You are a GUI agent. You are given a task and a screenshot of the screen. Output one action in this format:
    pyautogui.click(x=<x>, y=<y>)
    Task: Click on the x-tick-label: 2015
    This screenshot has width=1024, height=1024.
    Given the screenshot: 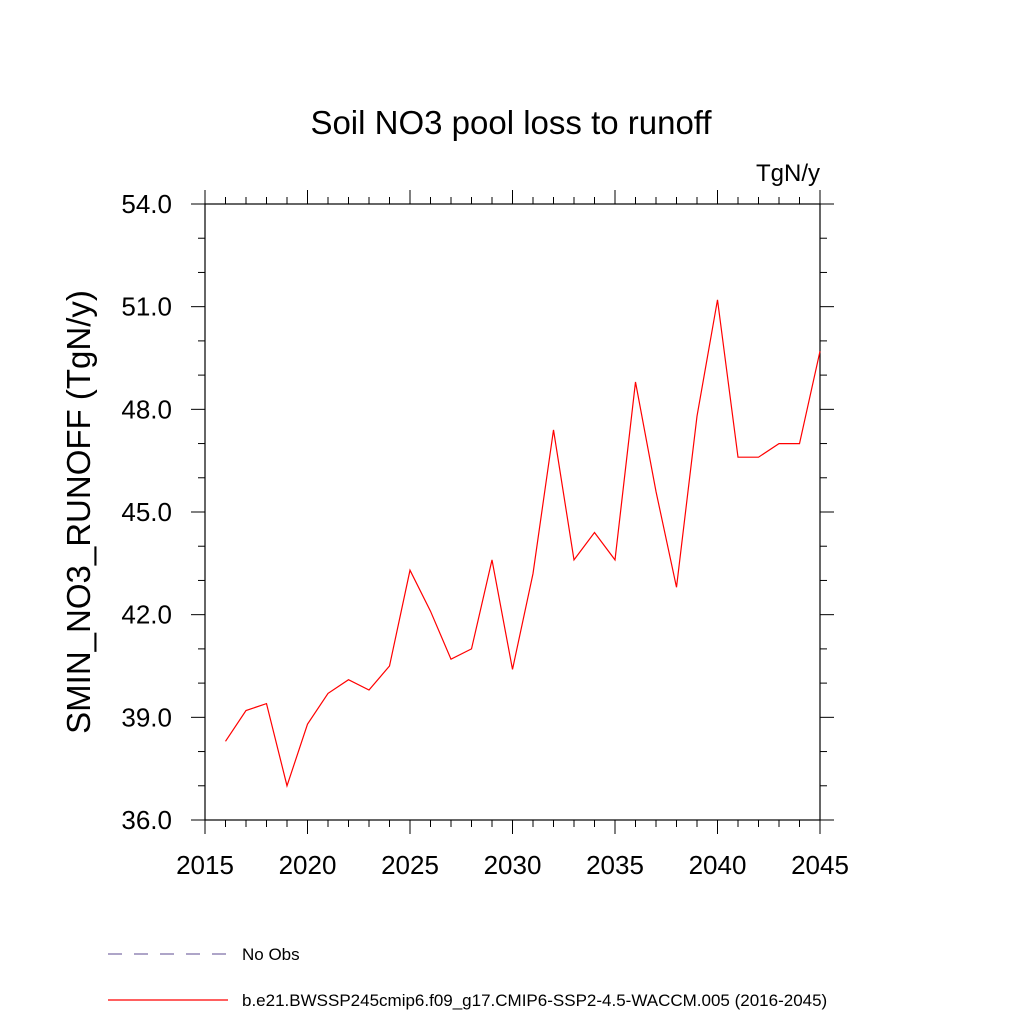 What is the action you would take?
    pyautogui.click(x=205, y=865)
    